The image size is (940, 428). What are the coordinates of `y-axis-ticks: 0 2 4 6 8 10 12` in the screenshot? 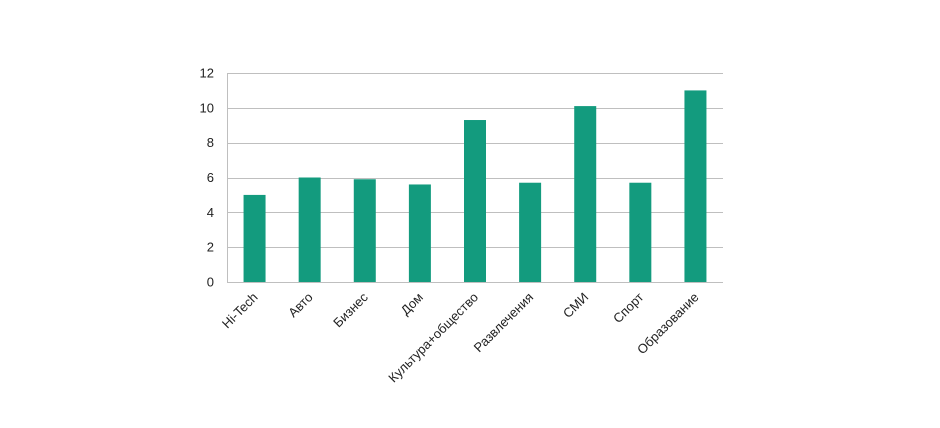 It's located at (207, 178).